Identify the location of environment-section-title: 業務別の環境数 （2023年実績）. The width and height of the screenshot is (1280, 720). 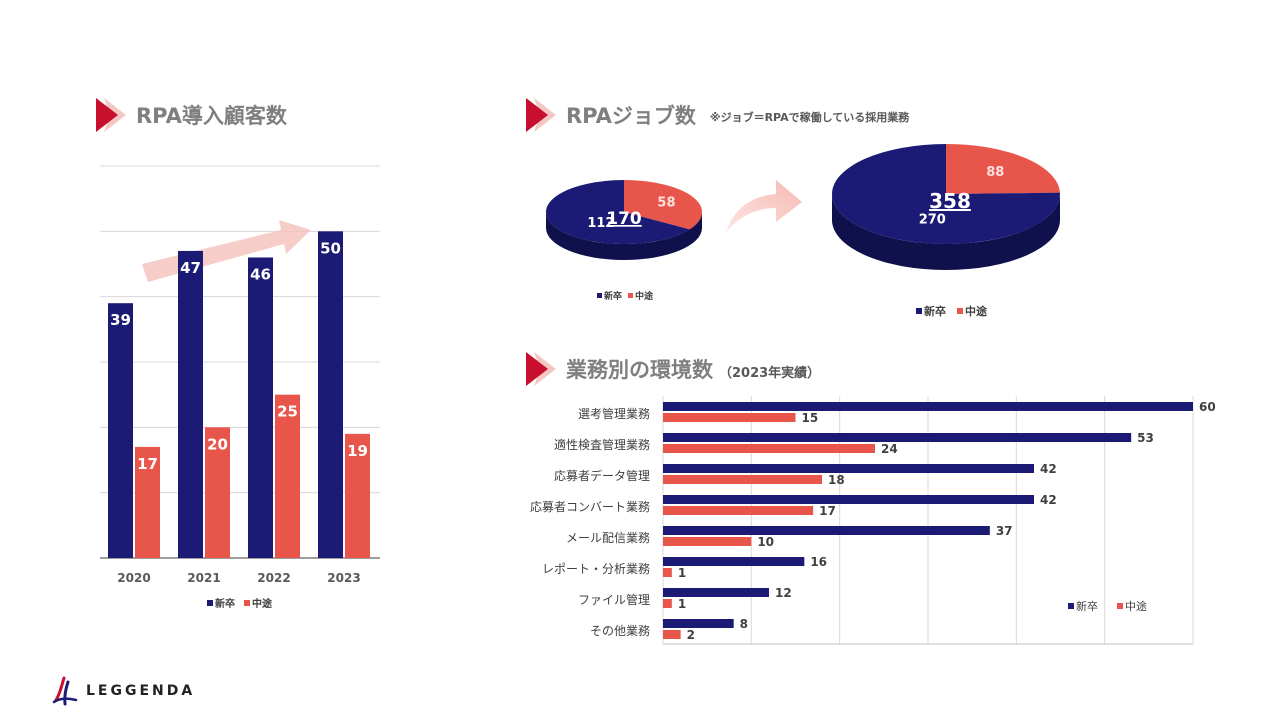
(673, 369).